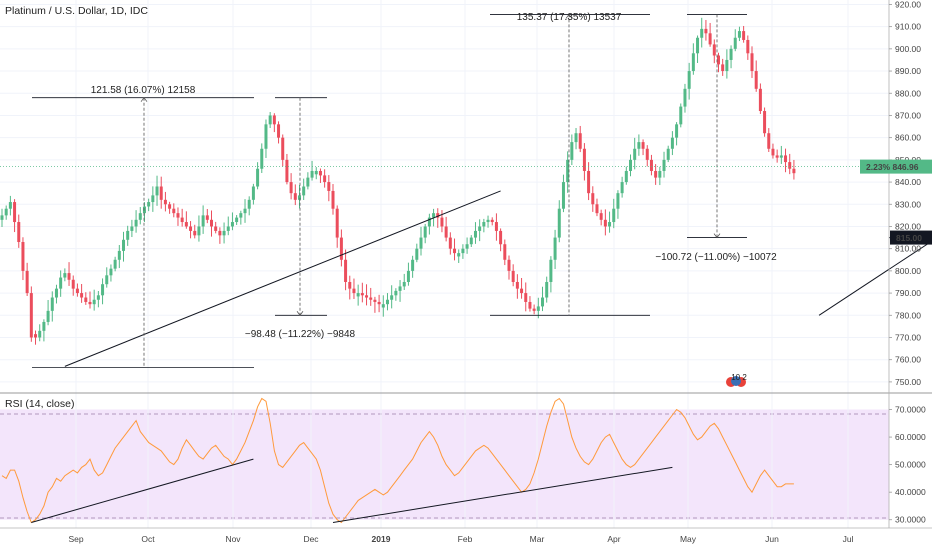 The height and width of the screenshot is (550, 932). I want to click on last-price-label: 2.23% 846.96, so click(892, 167).